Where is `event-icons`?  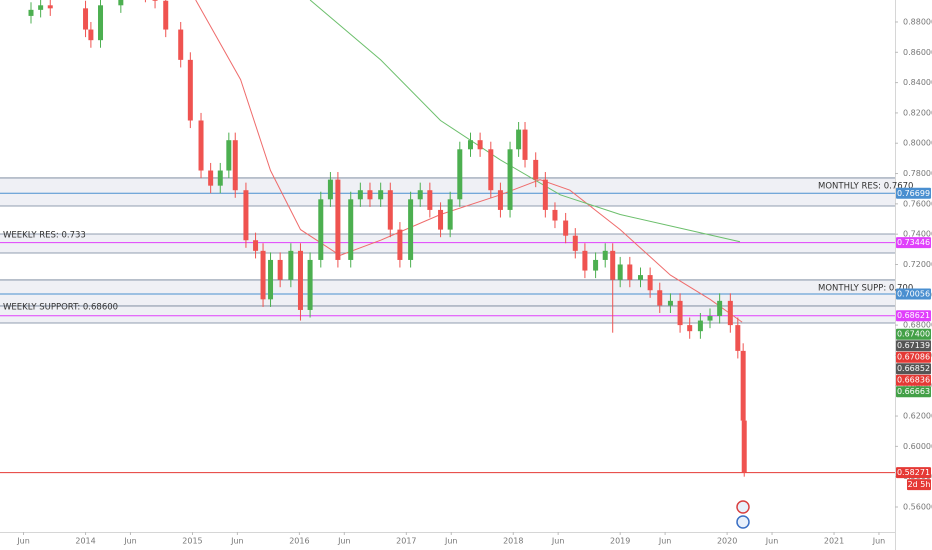
event-icons is located at coordinates (743, 514).